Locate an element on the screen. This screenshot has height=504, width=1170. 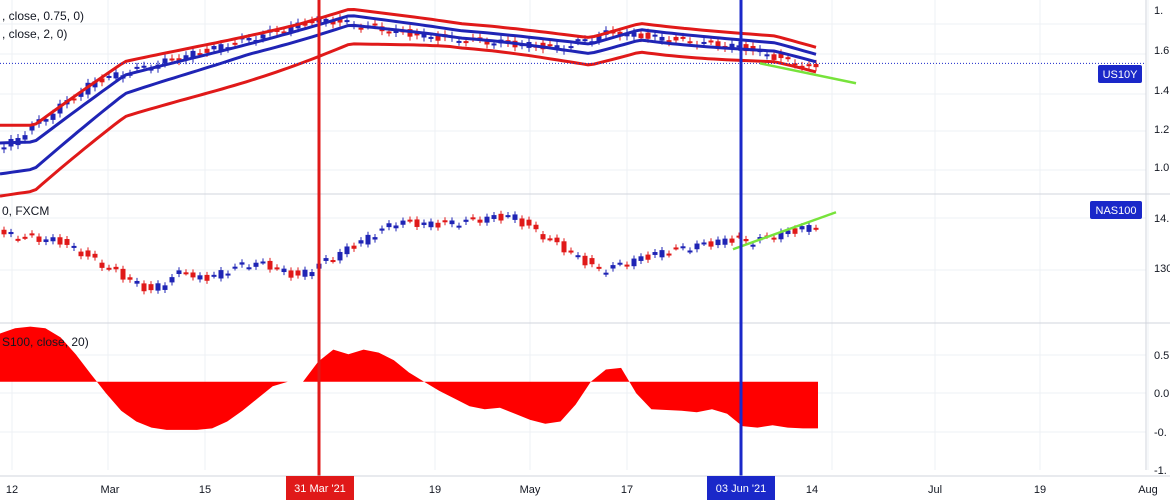
time-axis: 12 Mar 15 19 May 17 Jul 19 Aug 14 is located at coordinates (585, 485).